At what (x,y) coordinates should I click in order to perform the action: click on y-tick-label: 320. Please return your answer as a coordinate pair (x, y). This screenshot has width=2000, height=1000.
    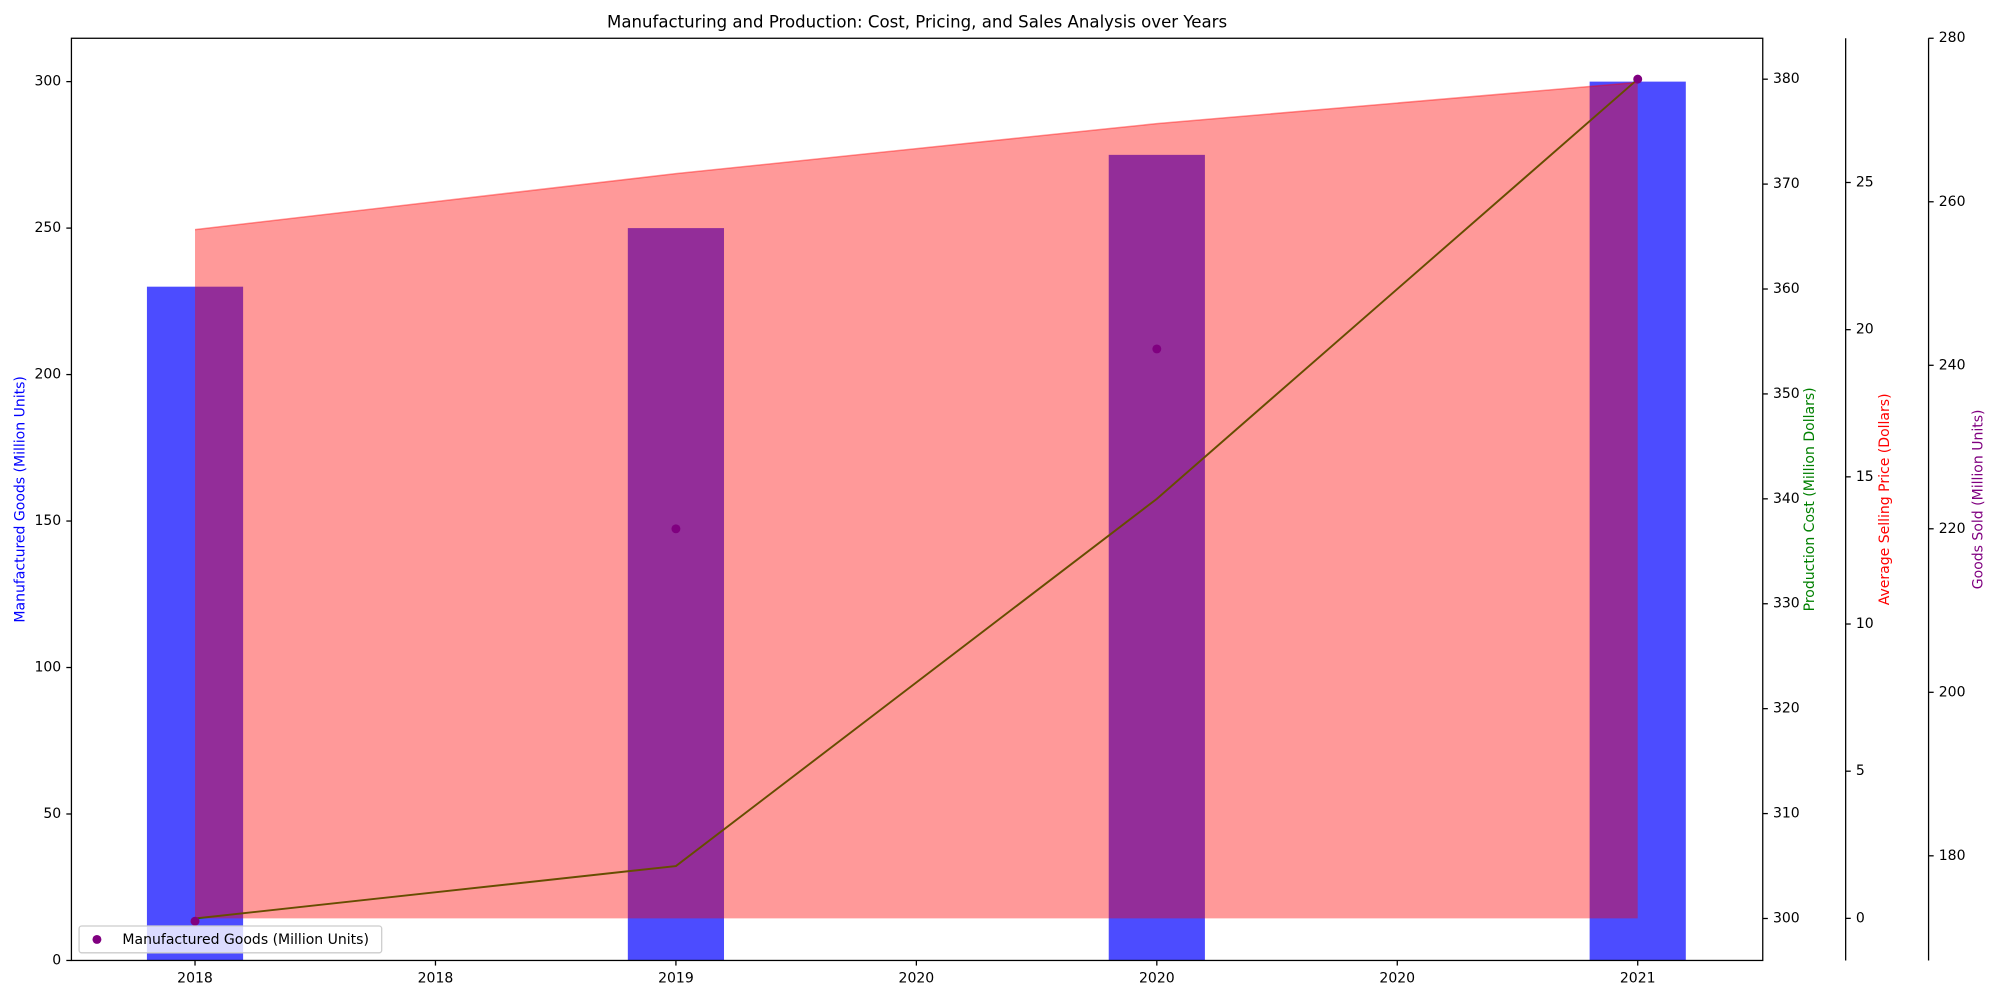
    Looking at the image, I should click on (1786, 709).